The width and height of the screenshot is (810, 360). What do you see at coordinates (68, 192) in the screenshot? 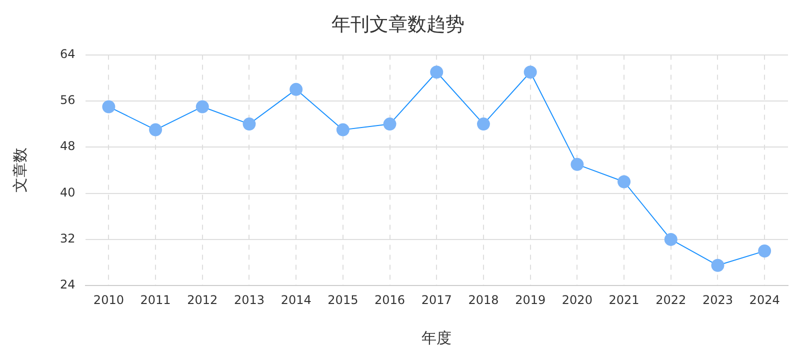
I see `y-tick-label: 40` at bounding box center [68, 192].